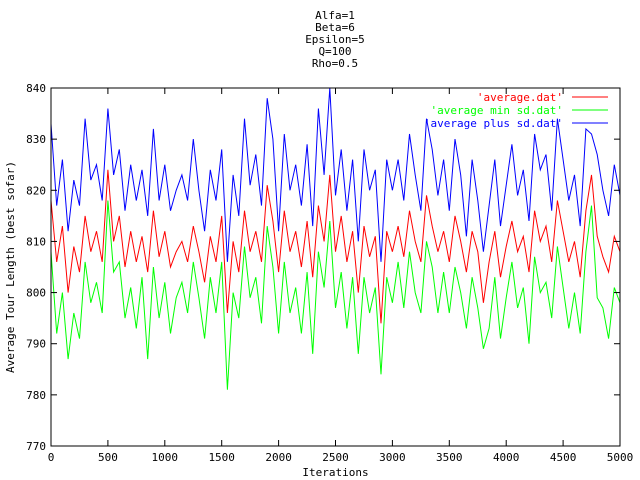 The height and width of the screenshot is (480, 640). Describe the element at coordinates (36, 88) in the screenshot. I see `y-tick-label: 840` at that location.